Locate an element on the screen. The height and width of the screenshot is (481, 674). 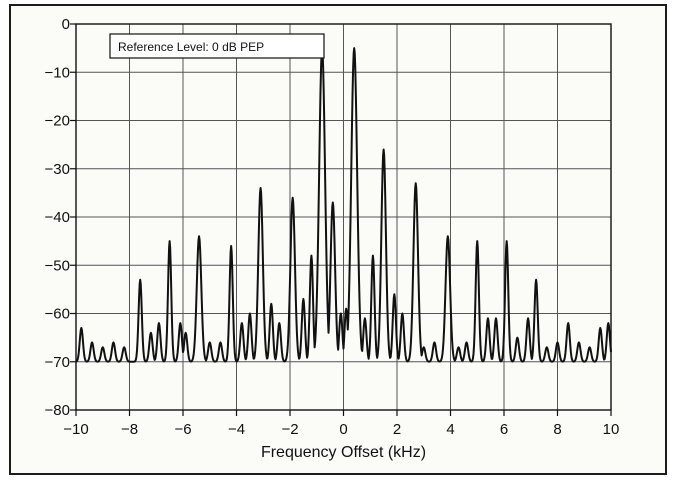
y-tick-label: −20 is located at coordinates (57, 121).